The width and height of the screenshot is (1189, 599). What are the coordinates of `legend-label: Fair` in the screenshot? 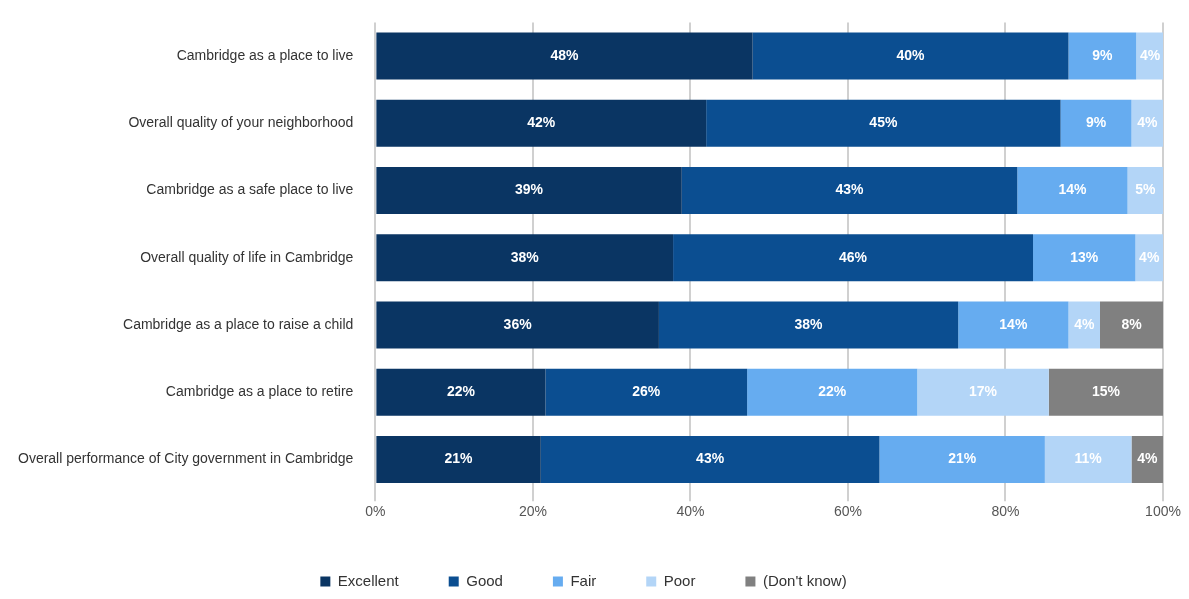 It's located at (583, 580).